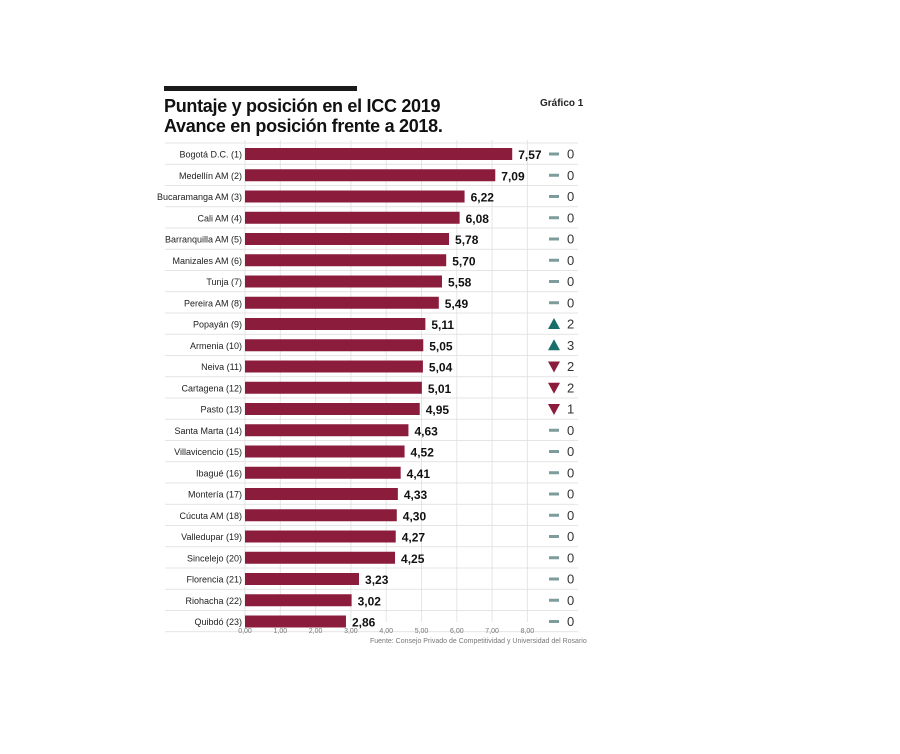  What do you see at coordinates (211, 388) in the screenshot?
I see `category-label: Cartagena (12)` at bounding box center [211, 388].